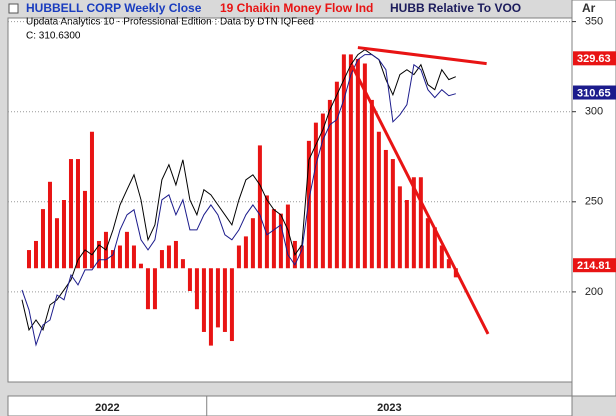 The height and width of the screenshot is (416, 616). Describe the element at coordinates (290, 405) in the screenshot. I see `x-axis-panel` at that location.